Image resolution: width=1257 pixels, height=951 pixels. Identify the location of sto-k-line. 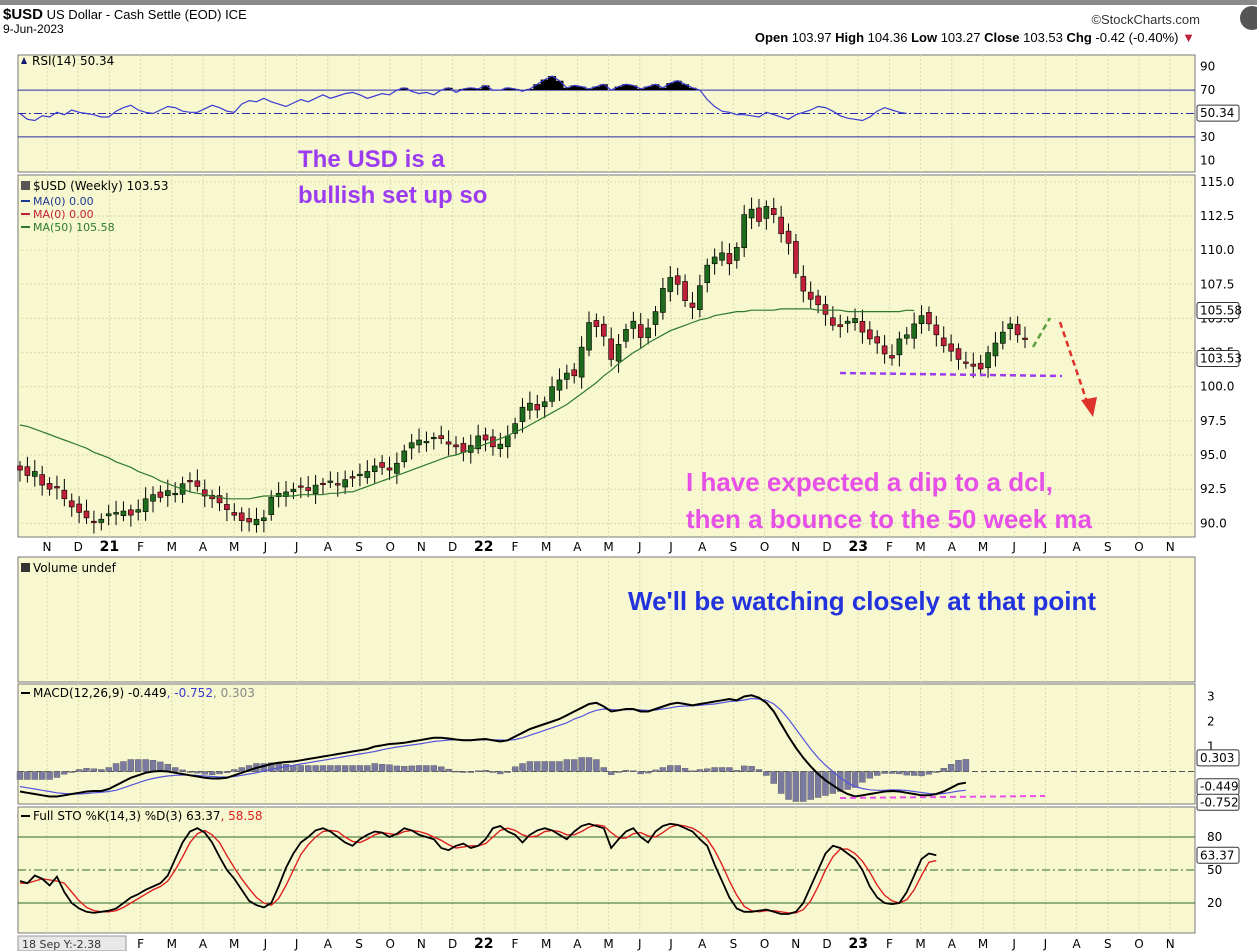
(478, 868).